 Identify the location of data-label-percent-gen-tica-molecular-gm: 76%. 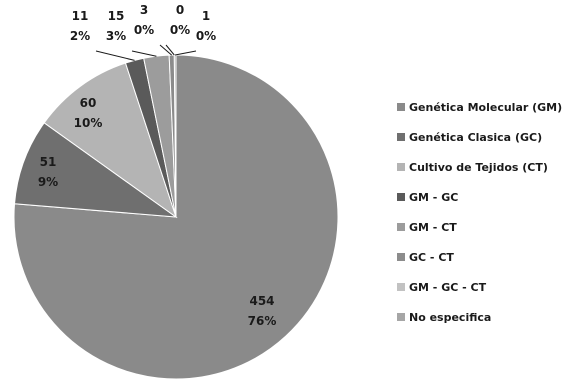
(262, 321).